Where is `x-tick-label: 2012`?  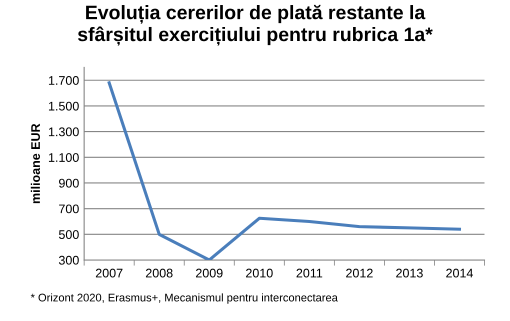 x-tick-label: 2012 is located at coordinates (359, 273).